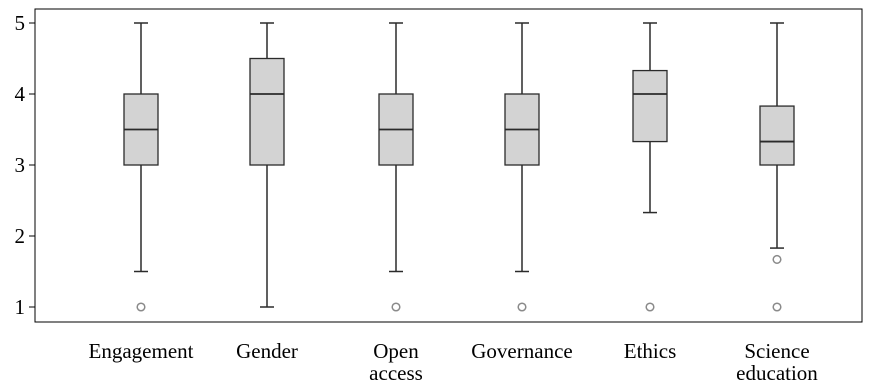 The width and height of the screenshot is (870, 387). I want to click on y-tick-label: 5, so click(20, 23).